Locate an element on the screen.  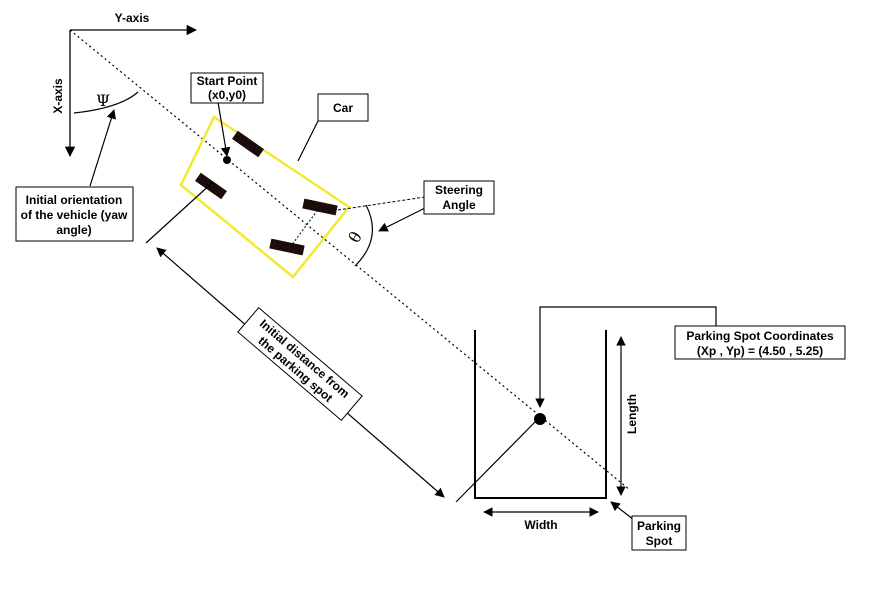
yaw-angle-arc is located at coordinates (106, 102).